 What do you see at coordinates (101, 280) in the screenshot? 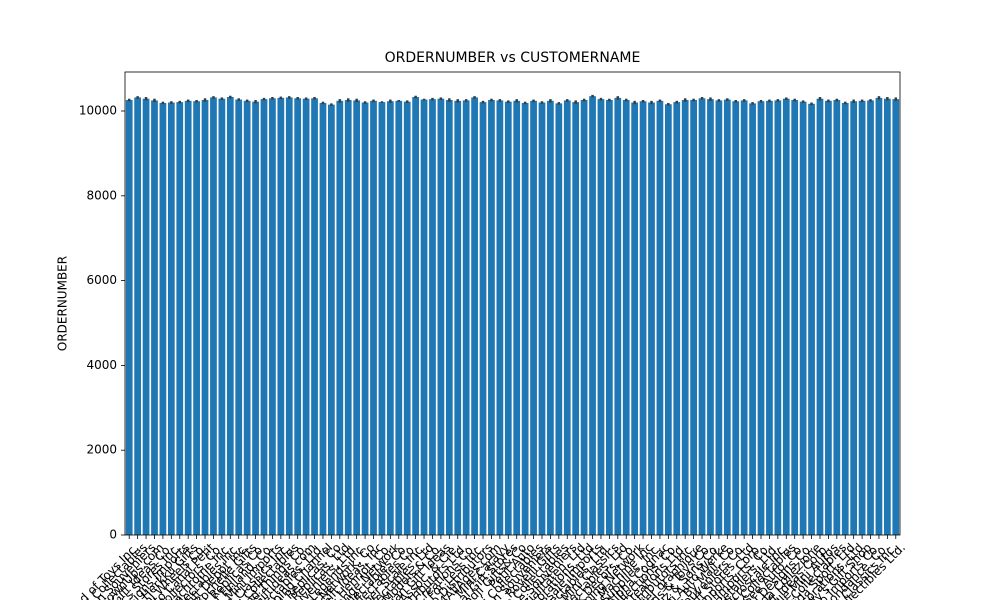
I see `y-tick-label: 6000` at bounding box center [101, 280].